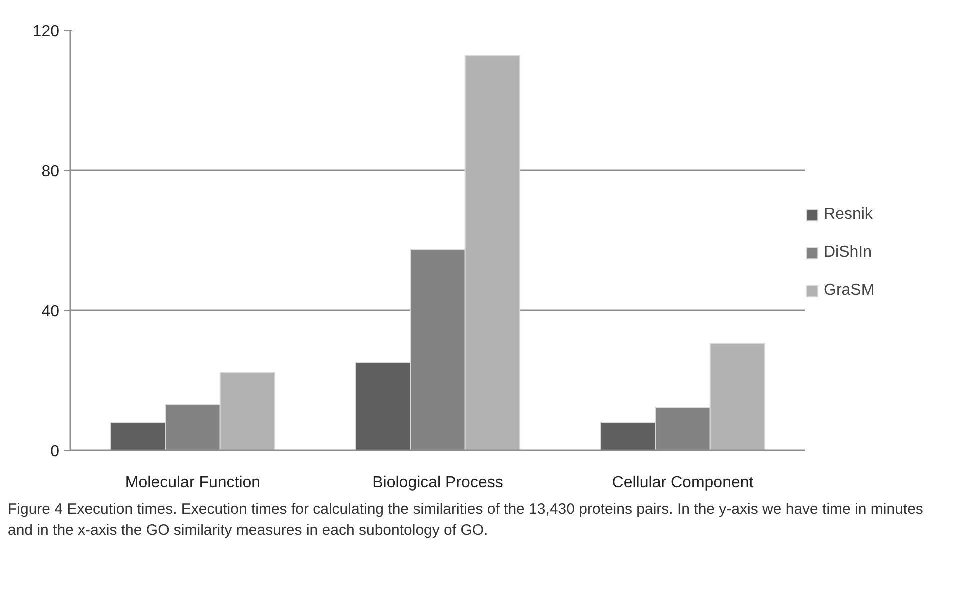 The height and width of the screenshot is (605, 955). What do you see at coordinates (438, 483) in the screenshot?
I see `x-tick-label: Biological Process` at bounding box center [438, 483].